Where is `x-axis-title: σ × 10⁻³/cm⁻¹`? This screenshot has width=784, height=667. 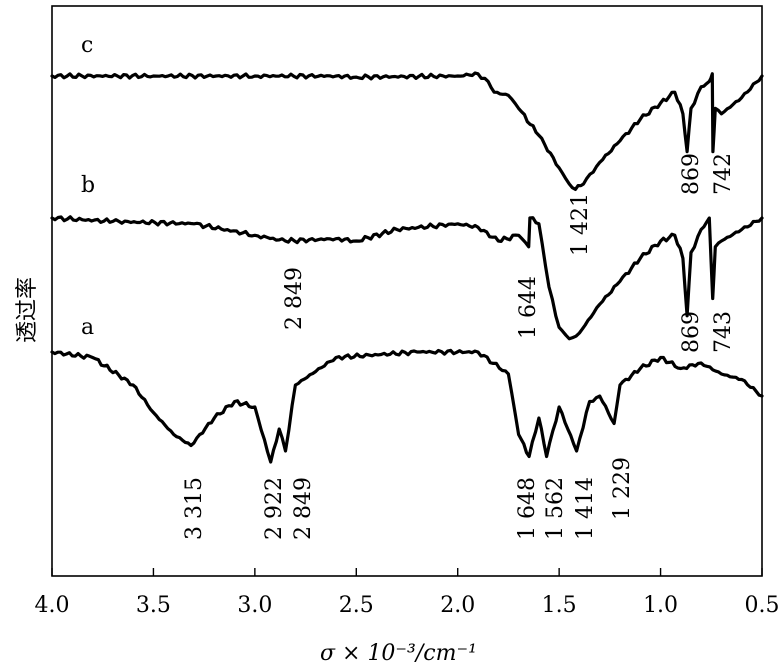
x-axis-title: σ × 10⁻³/cm⁻¹ is located at coordinates (398, 653).